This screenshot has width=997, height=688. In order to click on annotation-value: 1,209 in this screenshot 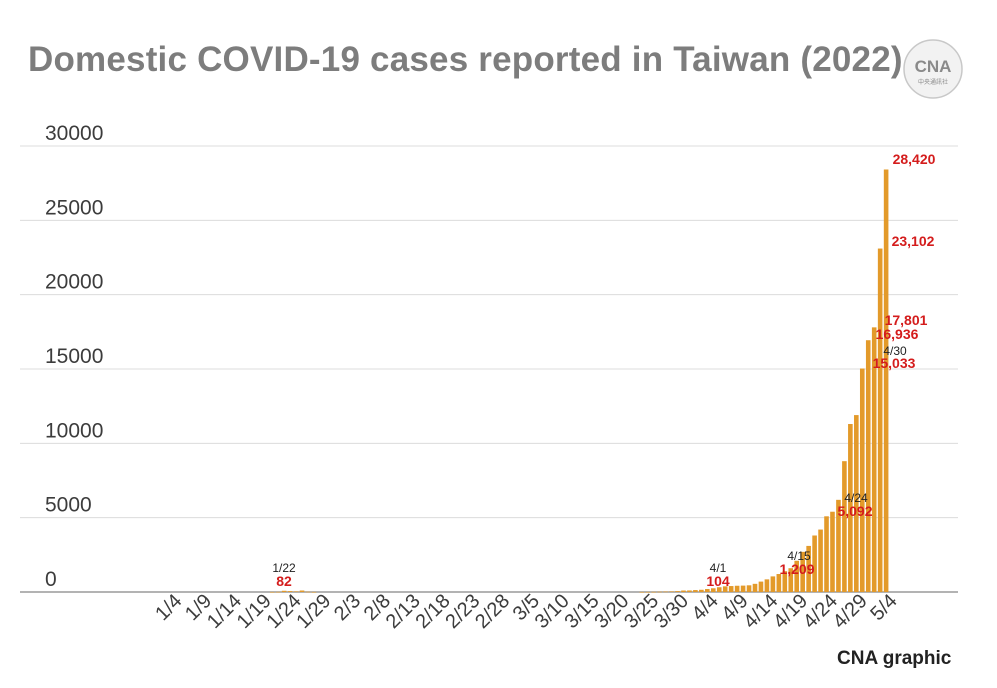, I will do `click(796, 569)`.